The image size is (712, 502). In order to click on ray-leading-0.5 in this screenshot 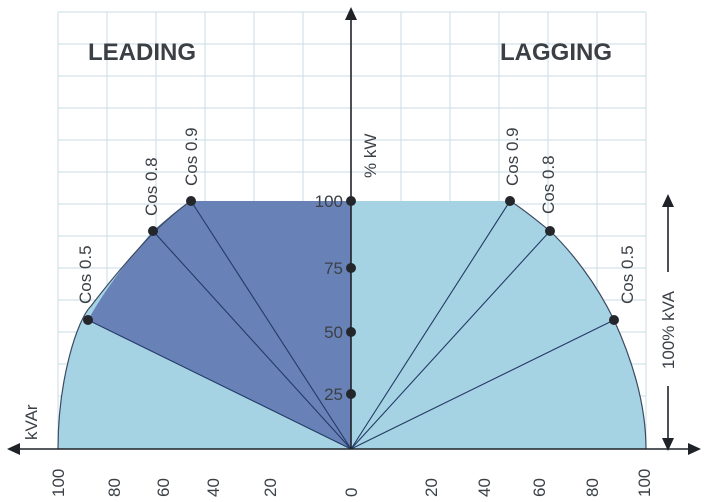, I will do `click(219, 384)`.